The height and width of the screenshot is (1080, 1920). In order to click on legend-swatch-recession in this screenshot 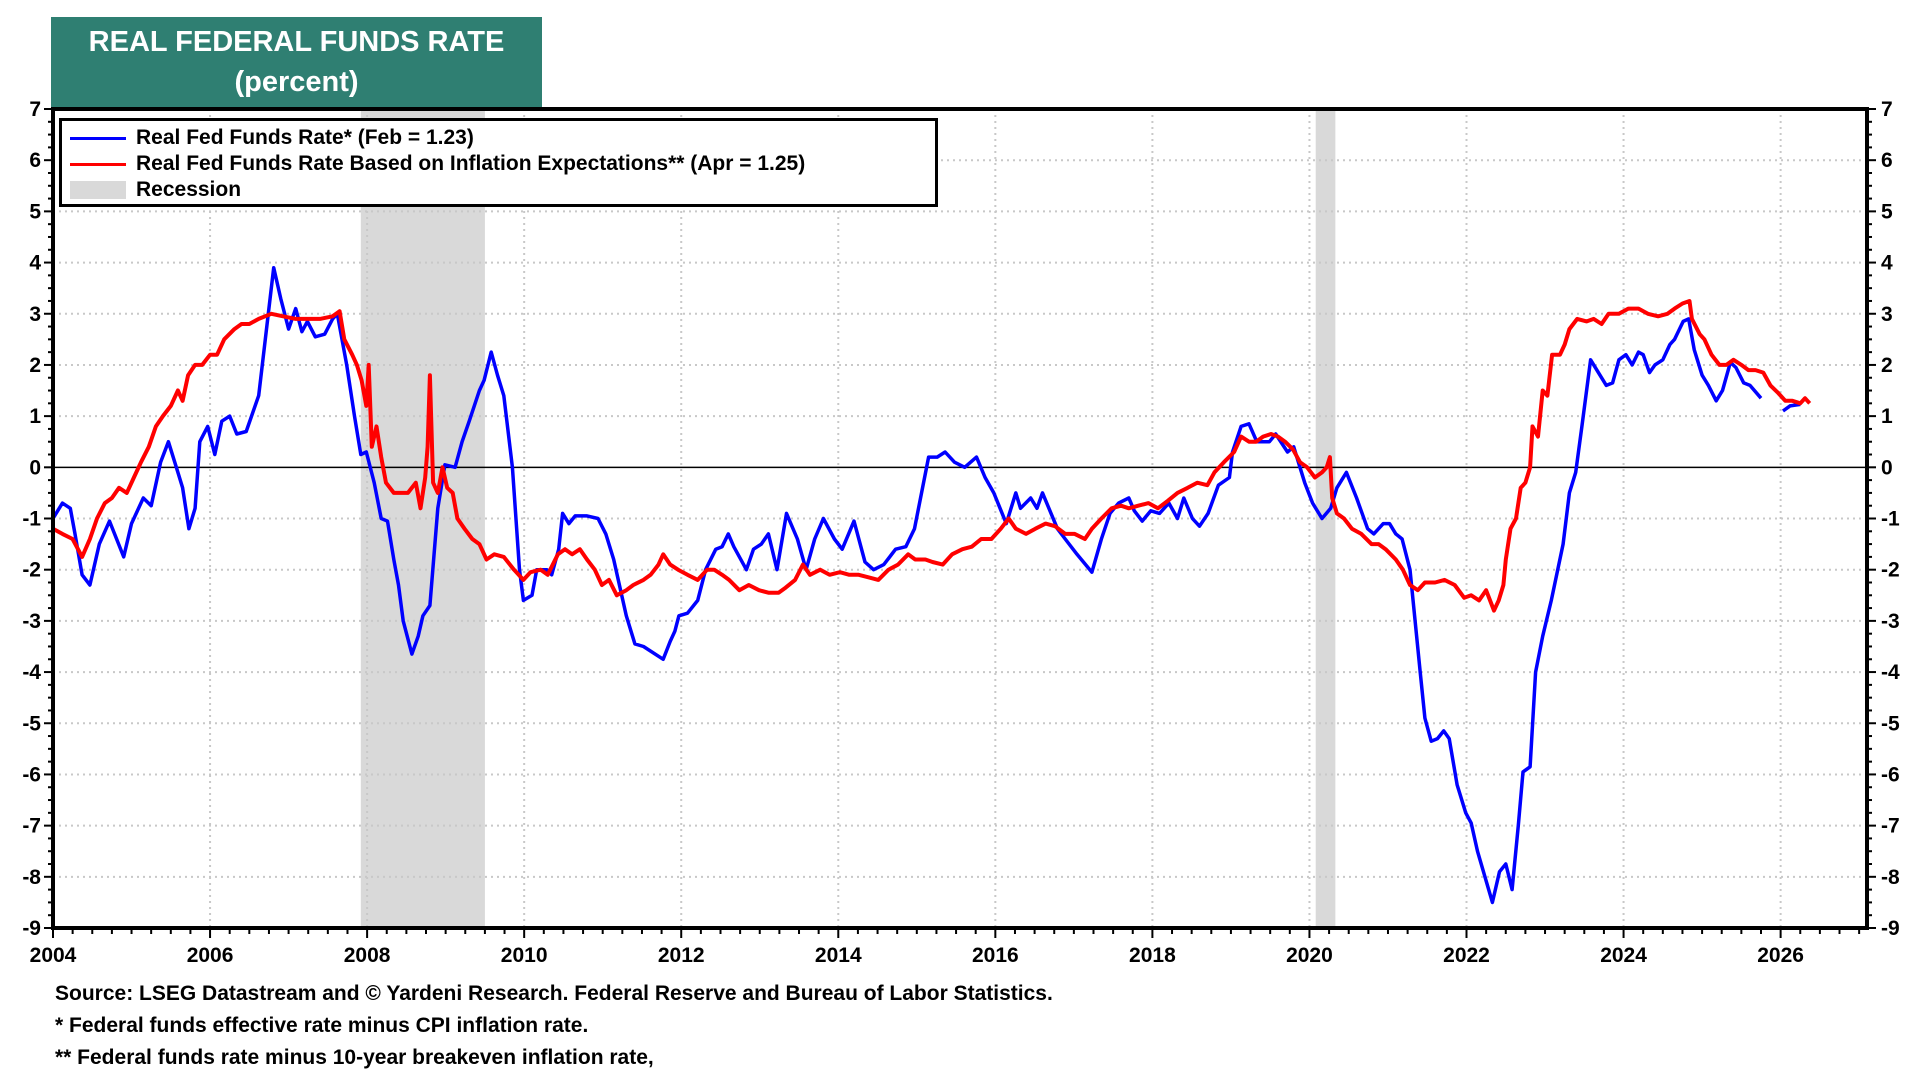, I will do `click(98, 190)`.